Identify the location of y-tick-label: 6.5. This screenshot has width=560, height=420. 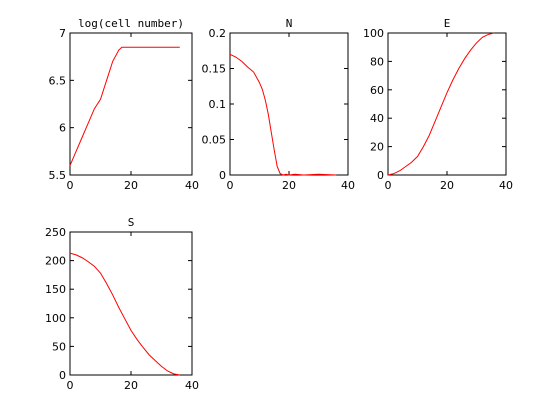
(58, 80).